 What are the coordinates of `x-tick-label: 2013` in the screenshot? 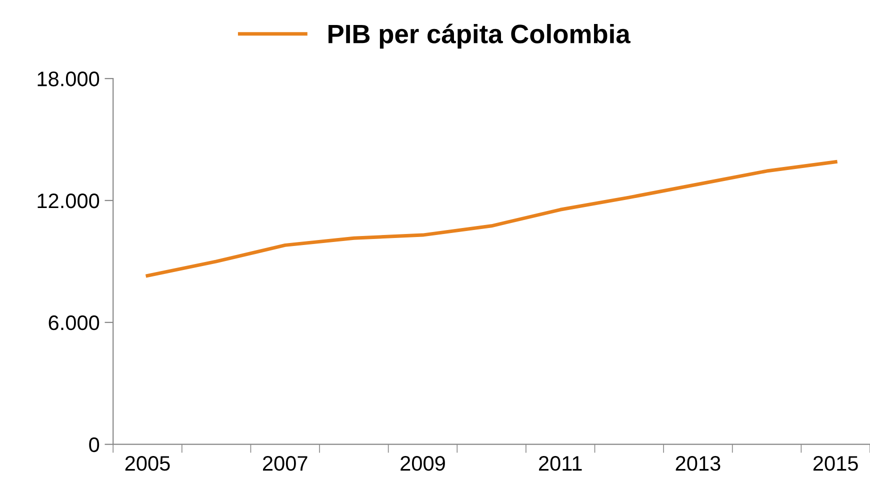 It's located at (698, 463).